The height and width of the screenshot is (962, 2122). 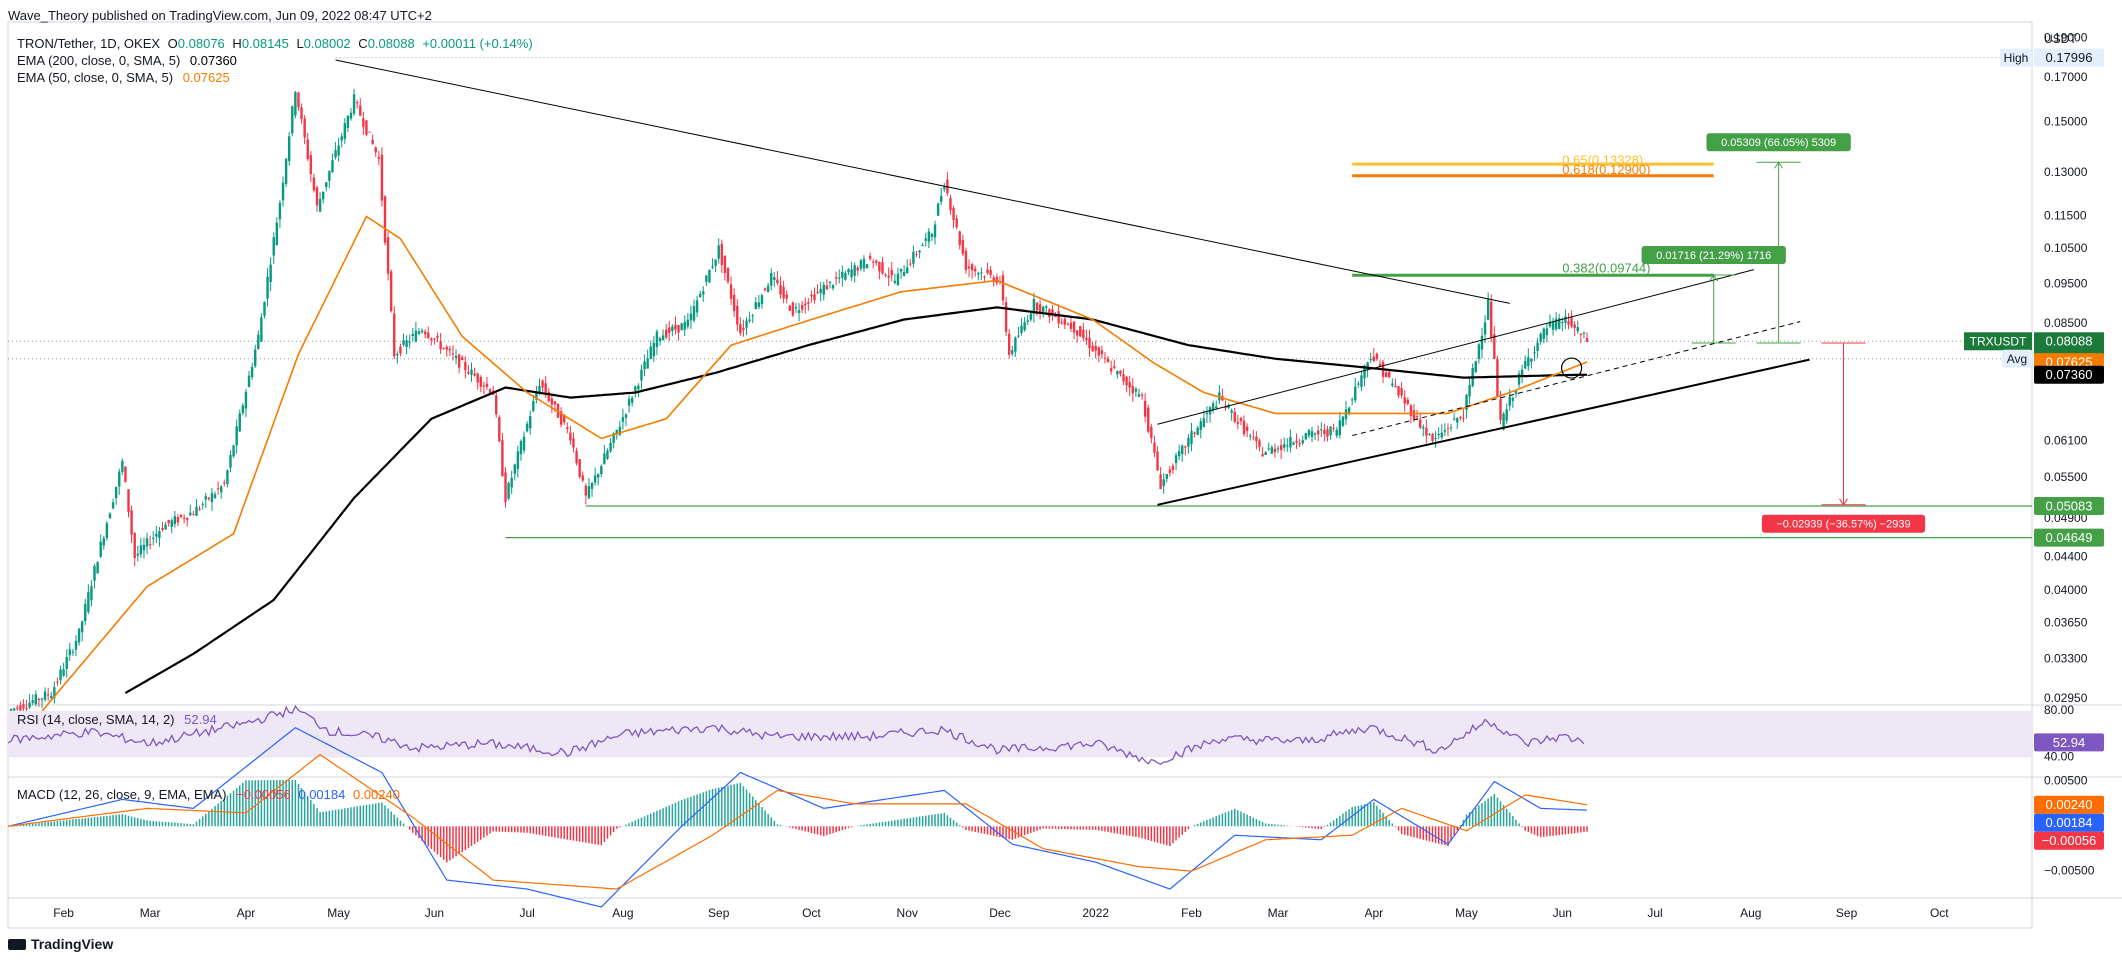 What do you see at coordinates (123, 77) in the screenshot?
I see `ema50-legend: EMA (50, close, 0, SMA, 5) 0.07625` at bounding box center [123, 77].